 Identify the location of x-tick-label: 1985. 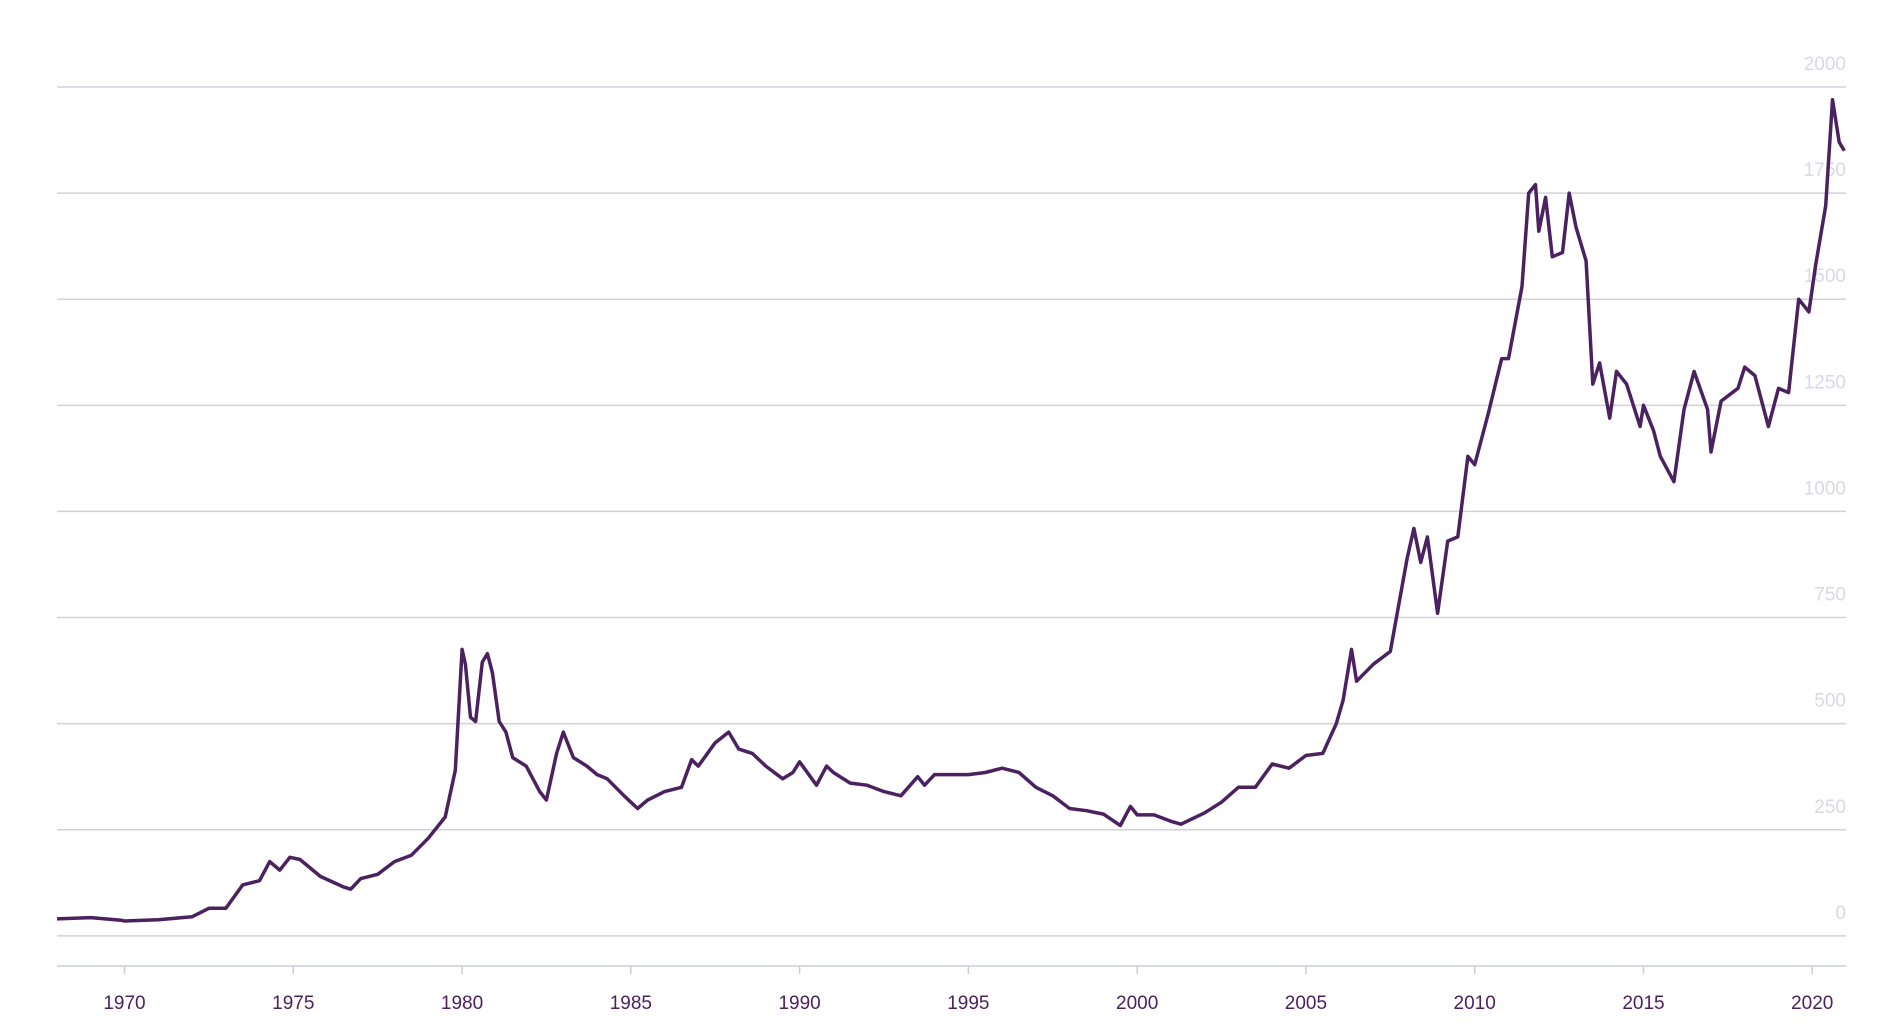
(631, 1003).